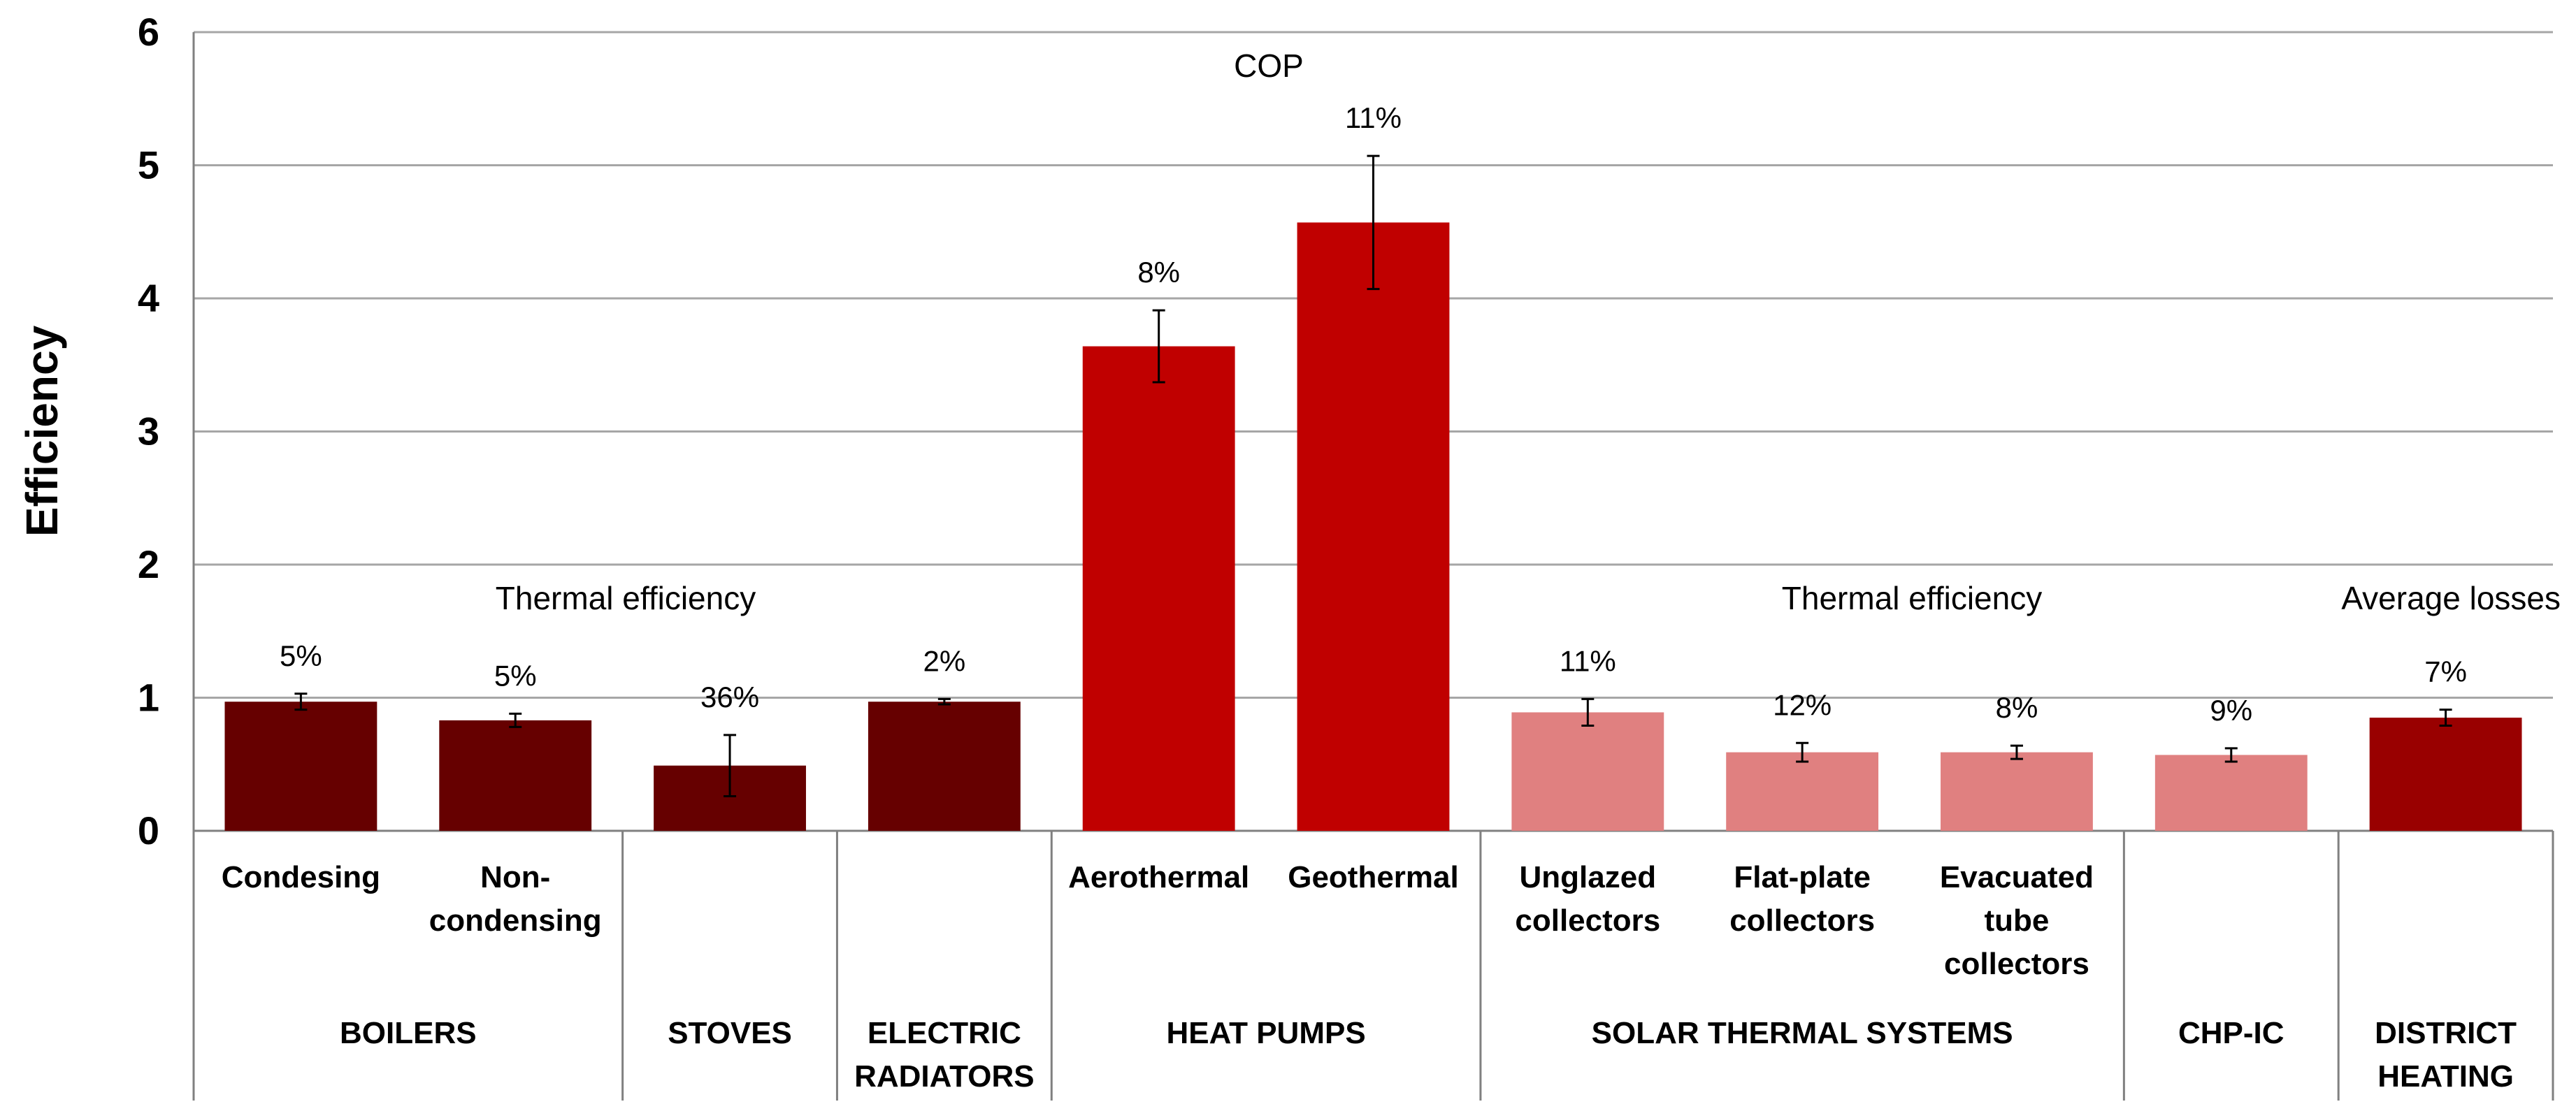 Image resolution: width=2576 pixels, height=1118 pixels. I want to click on category-label: Evacuated tube collectors, so click(2017, 920).